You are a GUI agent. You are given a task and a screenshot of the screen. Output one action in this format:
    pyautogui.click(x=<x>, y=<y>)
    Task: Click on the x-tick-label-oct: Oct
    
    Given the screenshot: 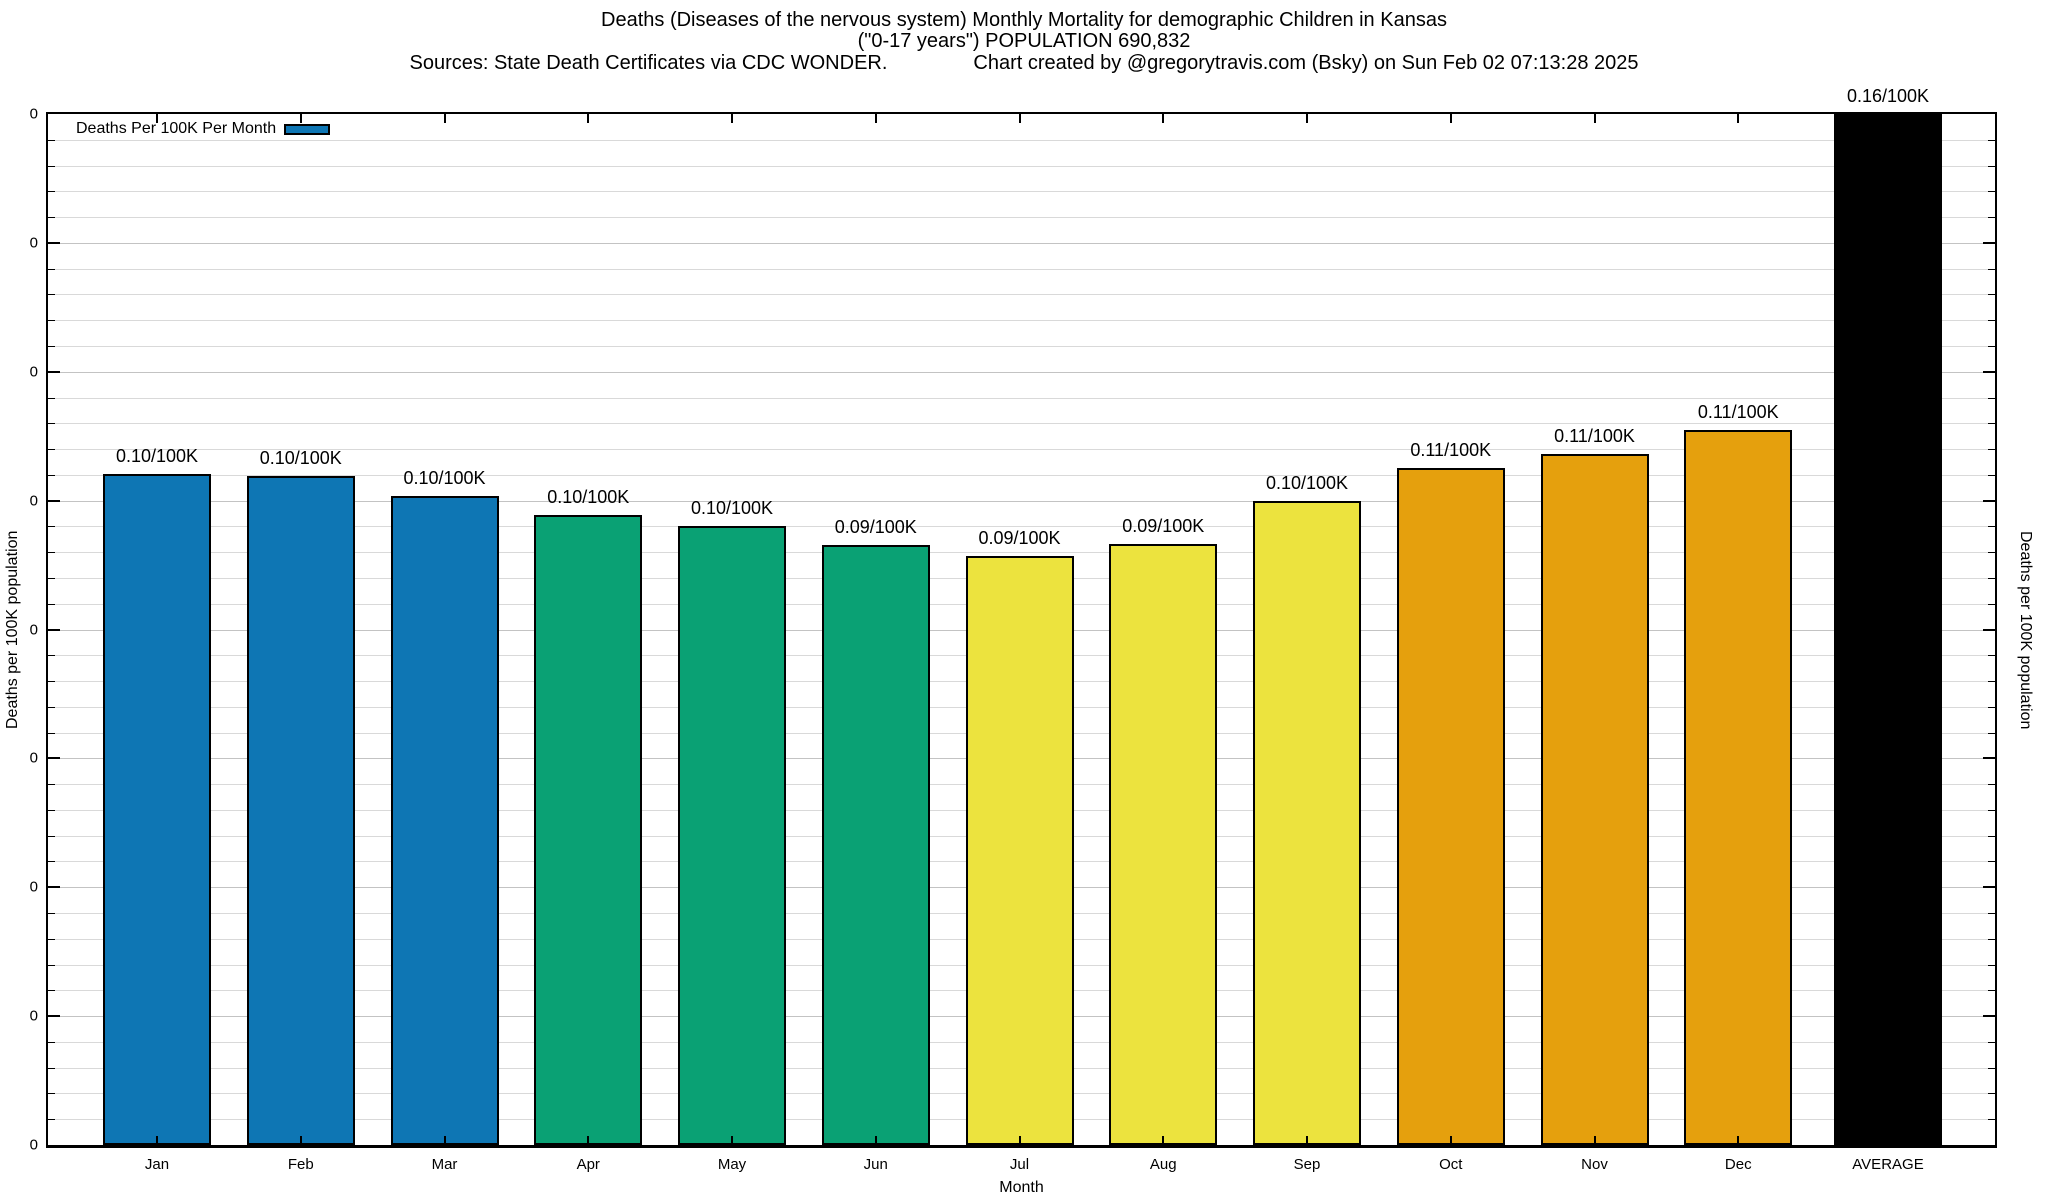 What is the action you would take?
    pyautogui.click(x=1451, y=1164)
    